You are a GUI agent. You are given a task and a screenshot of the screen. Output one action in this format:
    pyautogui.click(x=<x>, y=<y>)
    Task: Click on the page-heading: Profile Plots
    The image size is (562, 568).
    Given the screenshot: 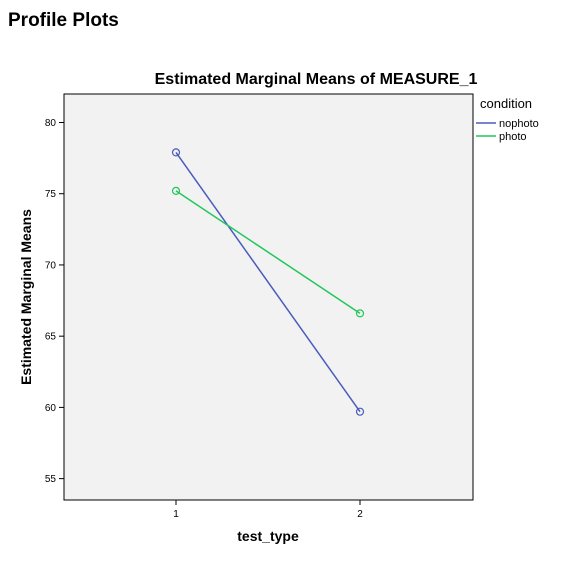 What is the action you would take?
    pyautogui.click(x=63, y=20)
    